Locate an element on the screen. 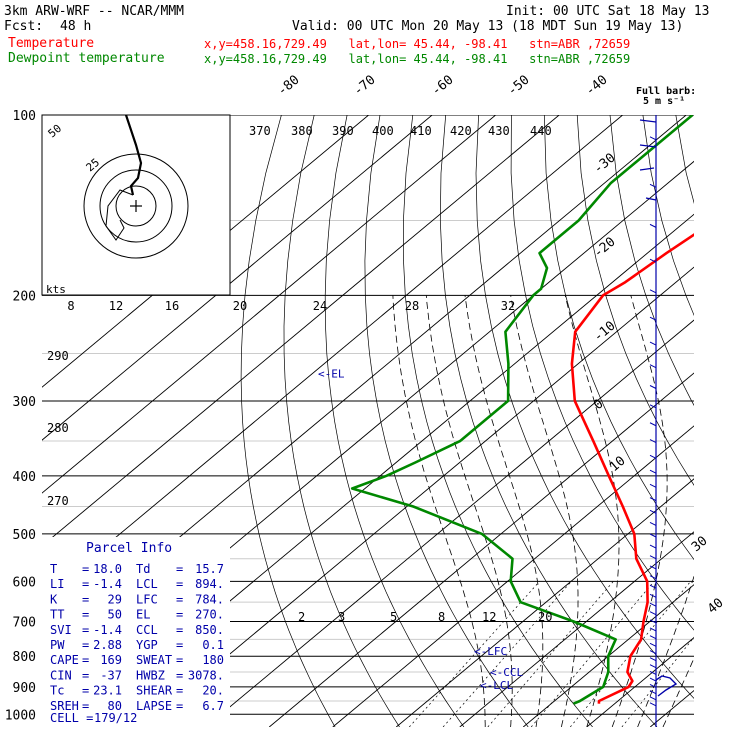  parcel-info-cell: 0.1 is located at coordinates (213, 645).